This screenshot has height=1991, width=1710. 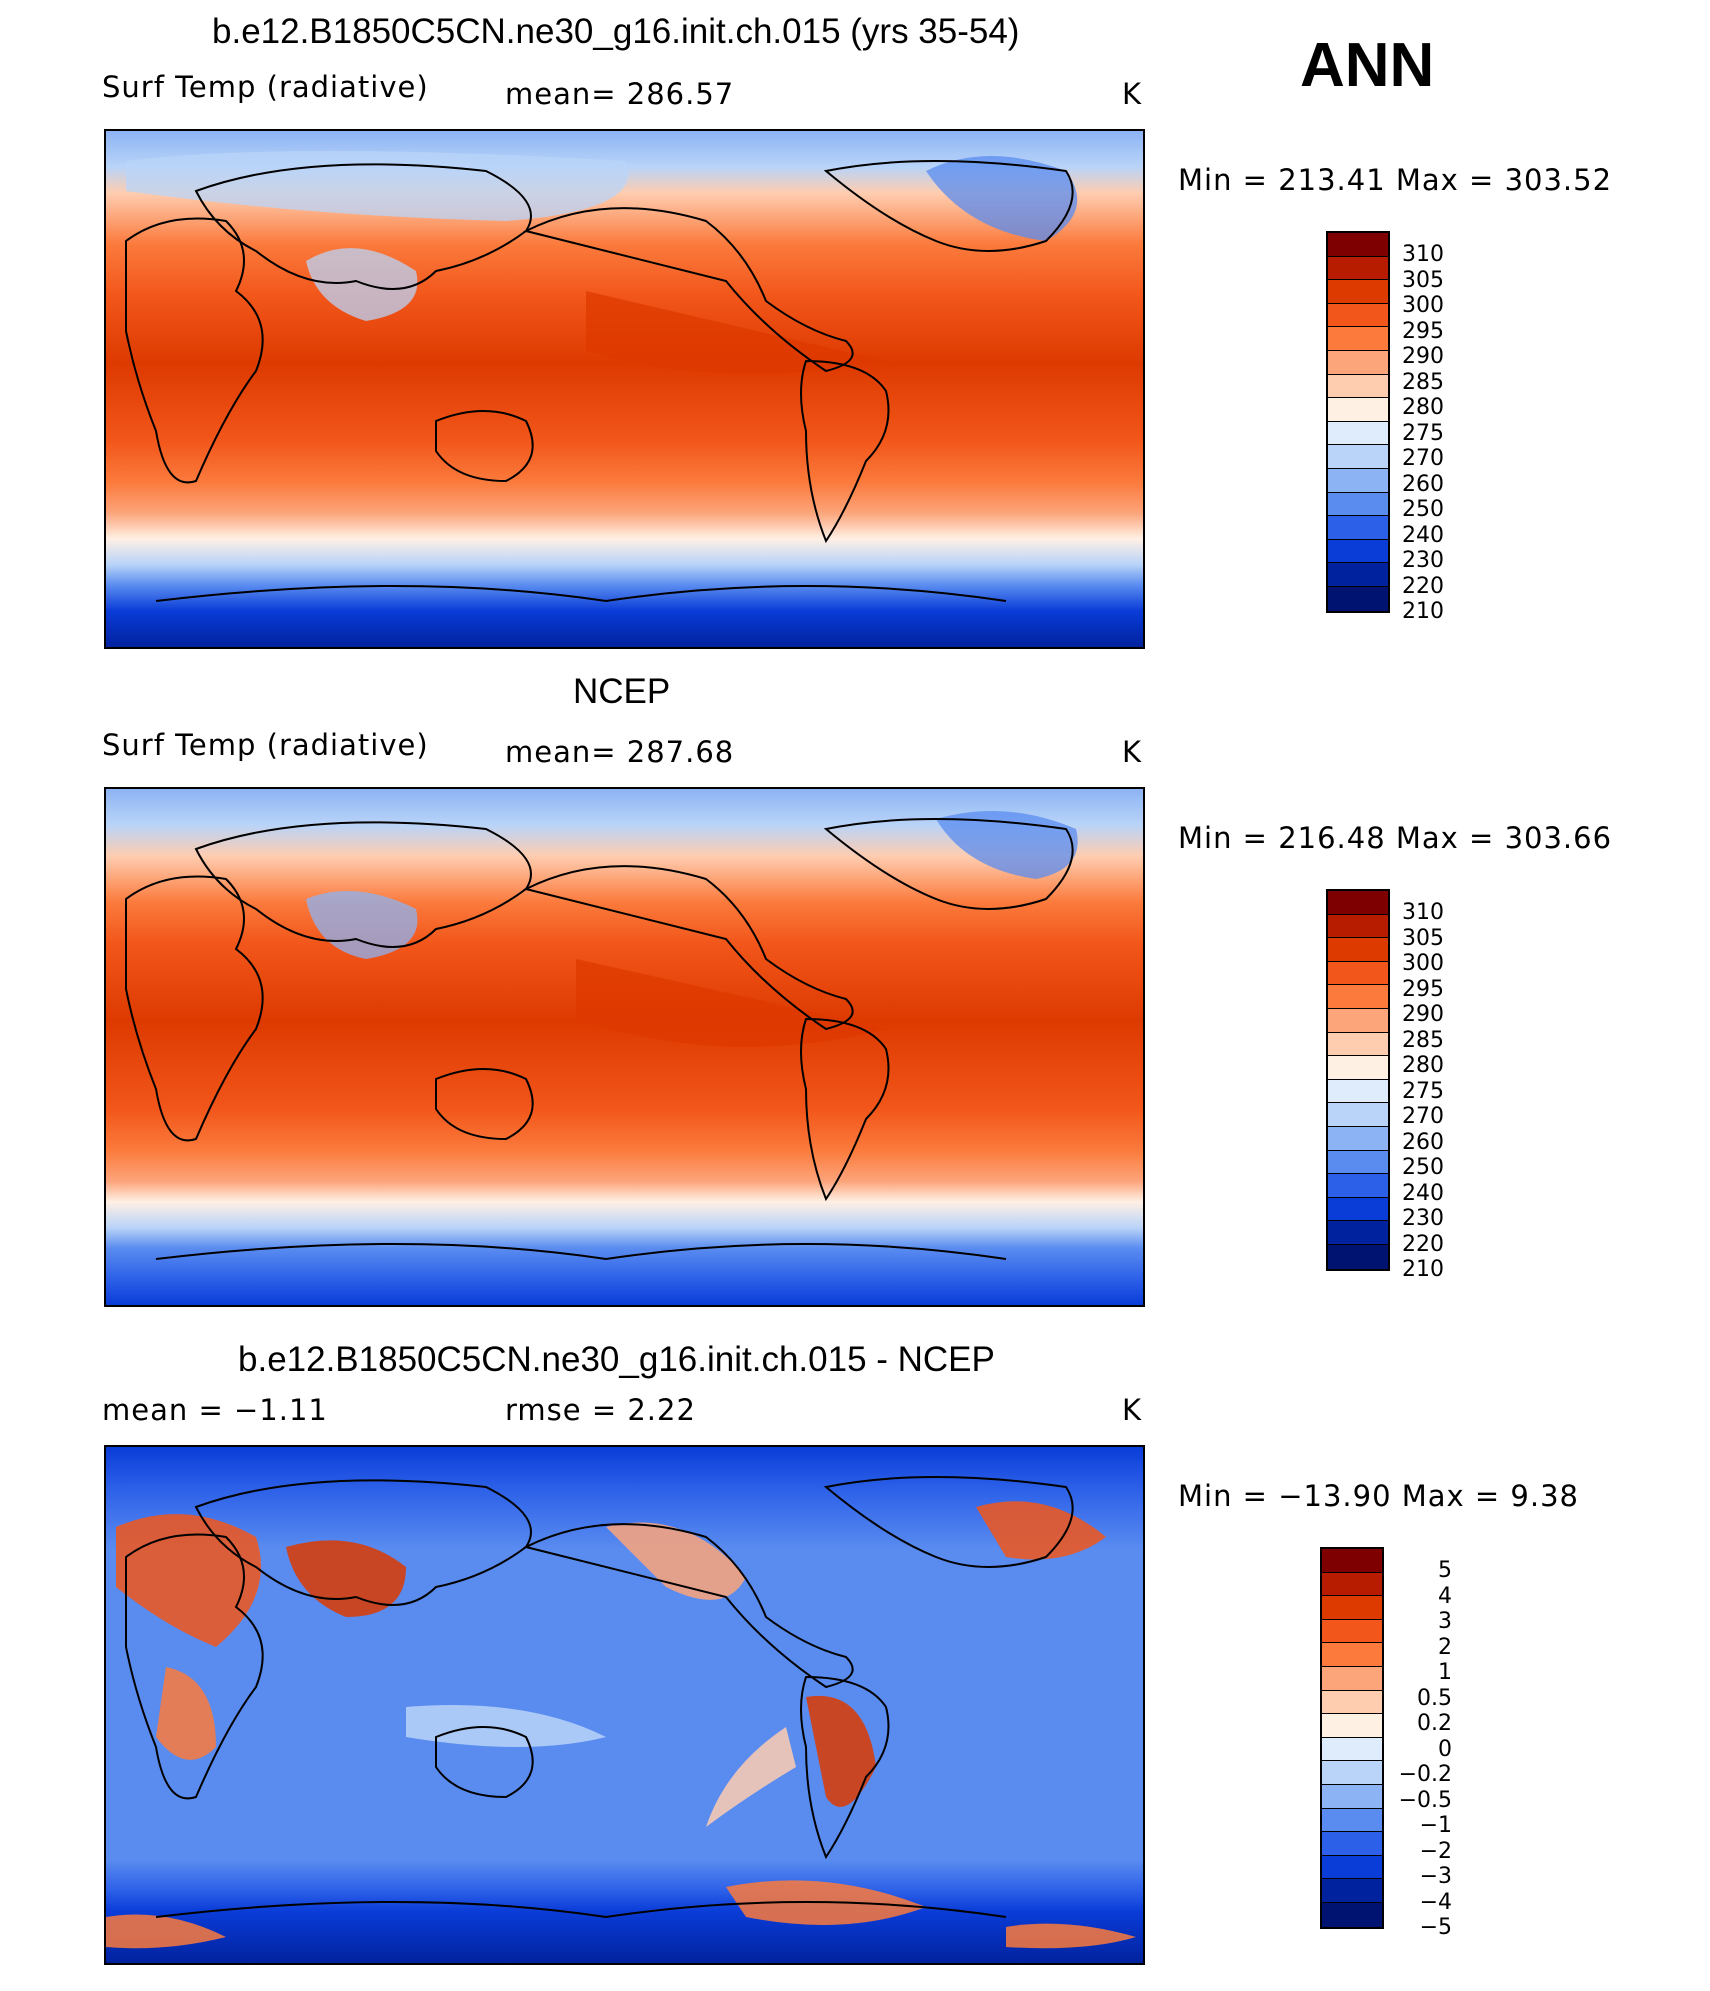 I want to click on colorbar-tick-label: −1, so click(x=1435, y=1825).